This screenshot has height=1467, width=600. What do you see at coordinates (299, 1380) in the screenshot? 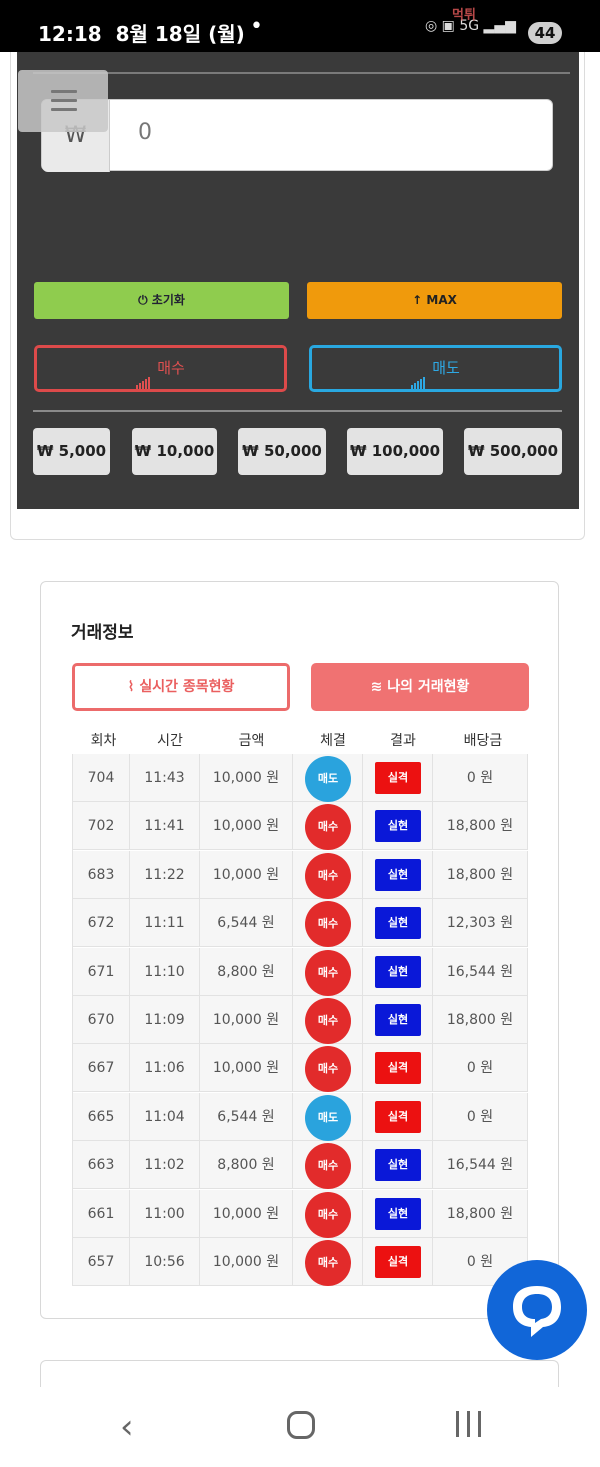
I see `next-card` at bounding box center [299, 1380].